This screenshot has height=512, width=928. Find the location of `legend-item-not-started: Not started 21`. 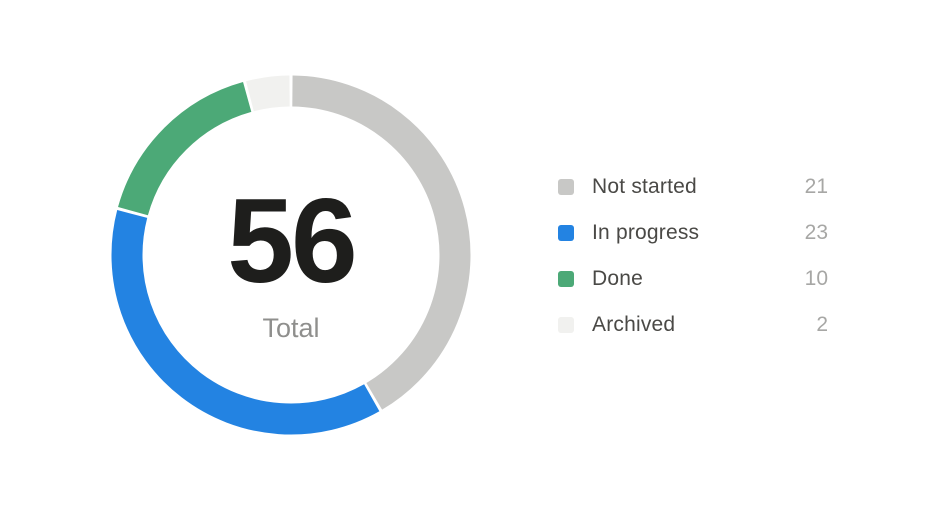

legend-item-not-started: Not started 21 is located at coordinates (693, 187).